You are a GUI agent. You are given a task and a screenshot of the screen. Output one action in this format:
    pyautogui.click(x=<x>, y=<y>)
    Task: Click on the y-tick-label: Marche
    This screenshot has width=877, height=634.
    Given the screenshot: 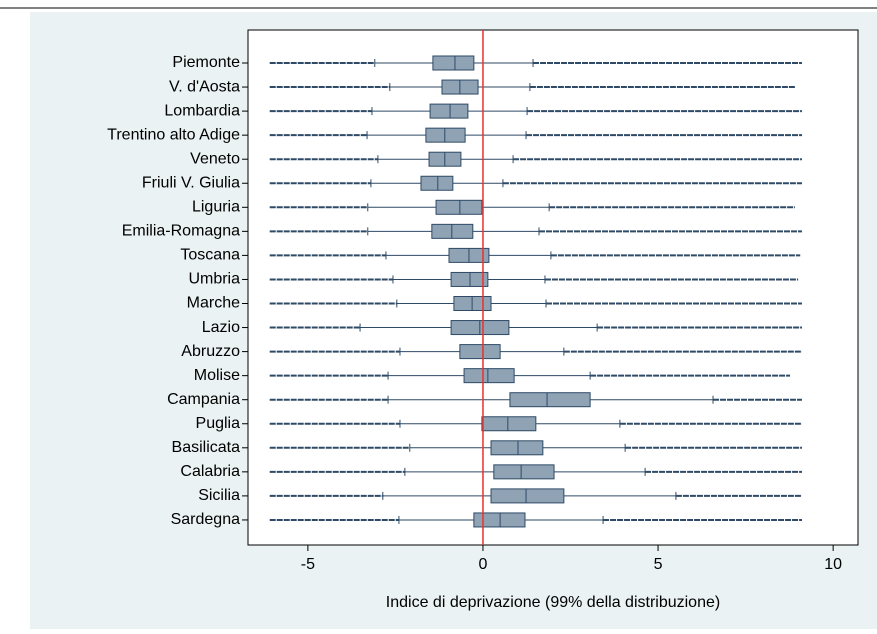 What is the action you would take?
    pyautogui.click(x=213, y=303)
    